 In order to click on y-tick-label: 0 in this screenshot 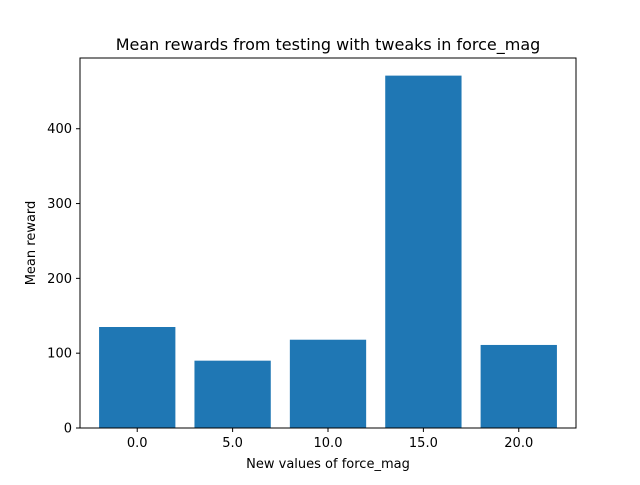, I will do `click(68, 429)`.